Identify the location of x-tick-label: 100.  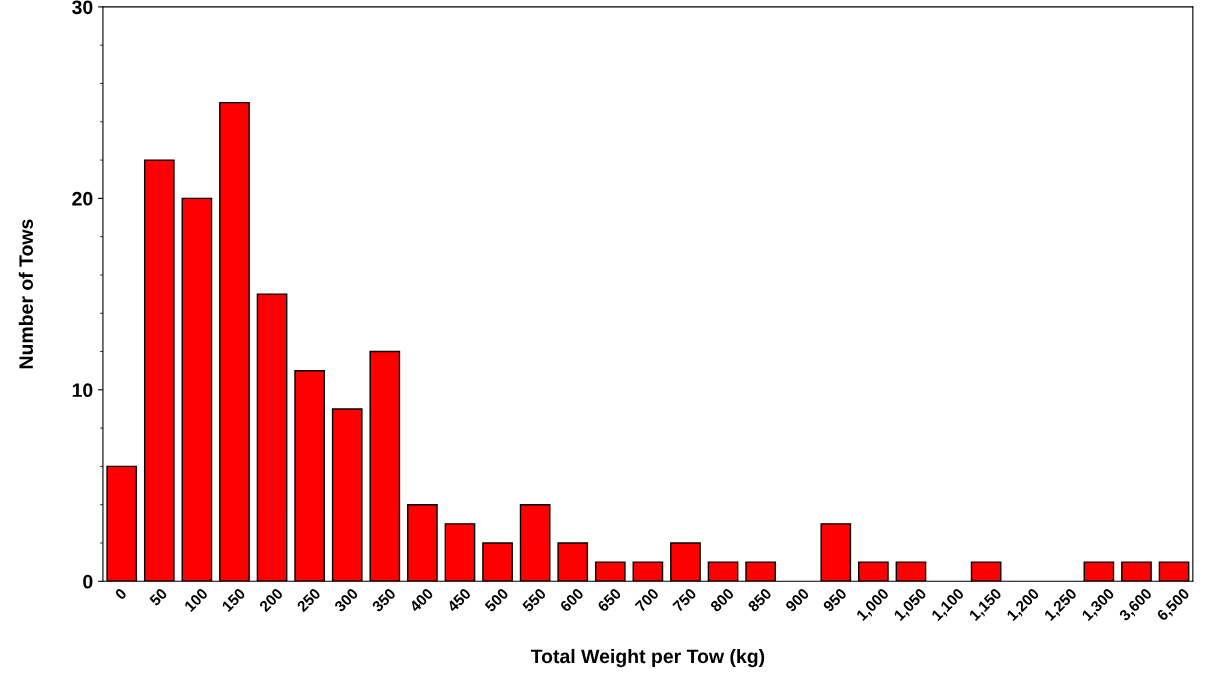
(196, 600).